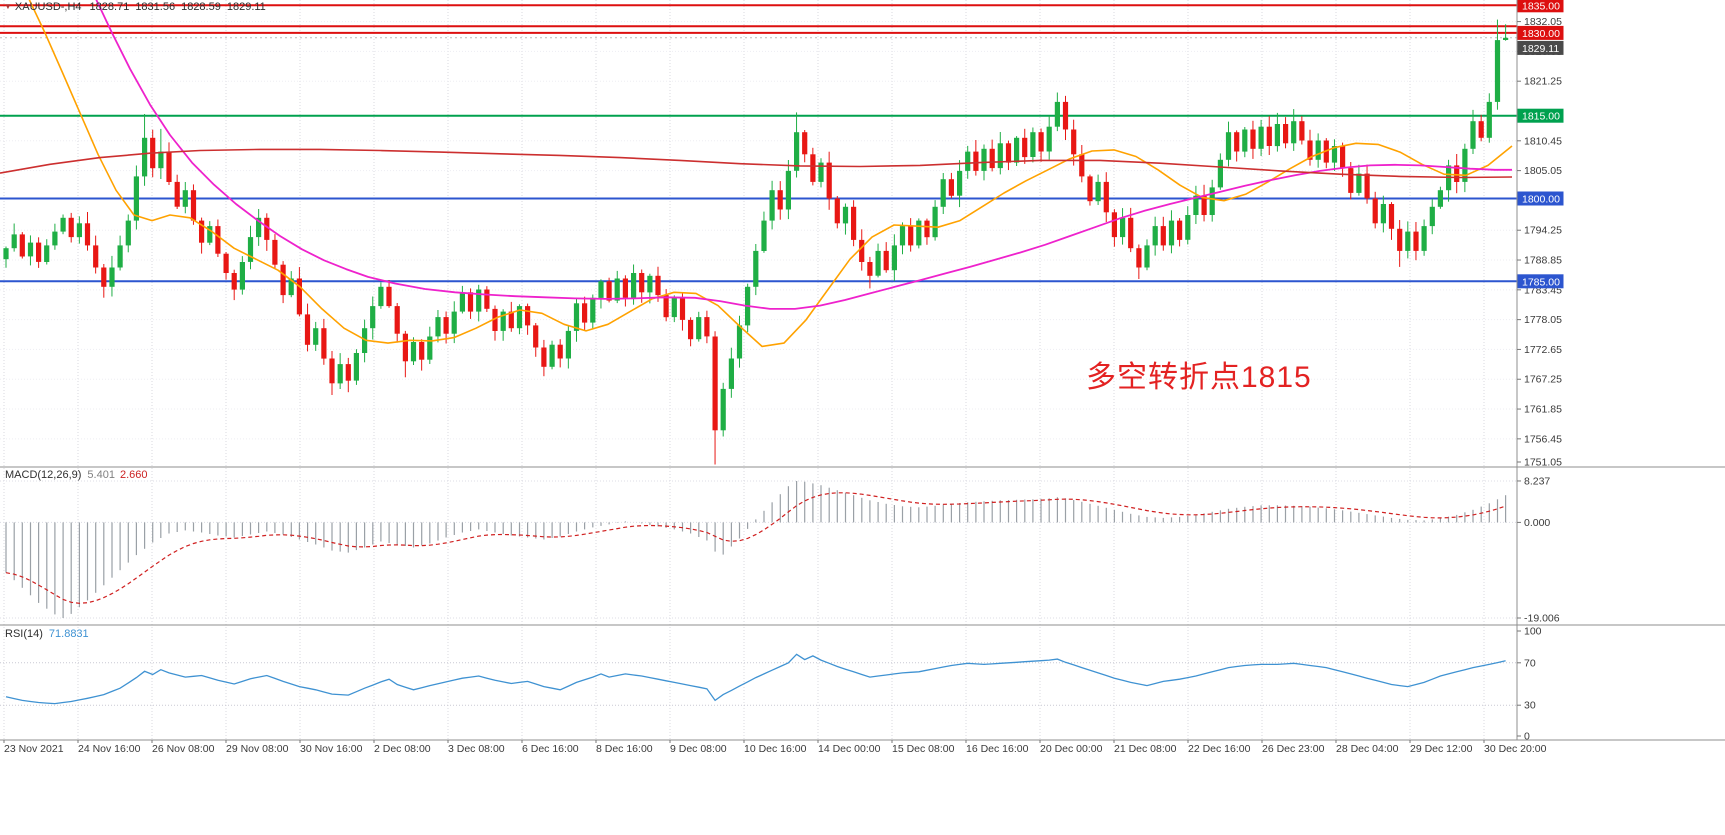  I want to click on price-axis-label: 1788.85, so click(1543, 261).